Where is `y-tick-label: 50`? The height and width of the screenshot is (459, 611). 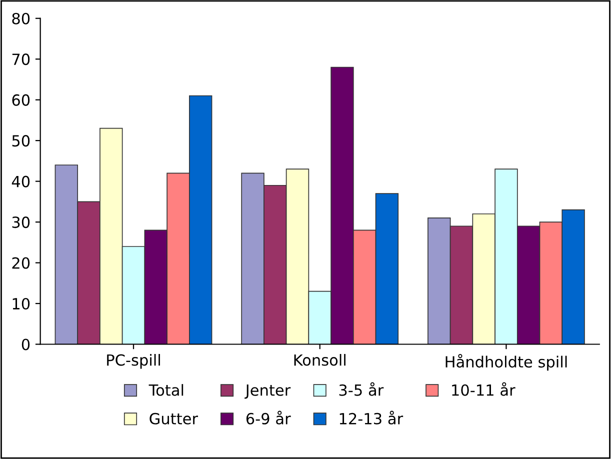
y-tick-label: 50 is located at coordinates (21, 141).